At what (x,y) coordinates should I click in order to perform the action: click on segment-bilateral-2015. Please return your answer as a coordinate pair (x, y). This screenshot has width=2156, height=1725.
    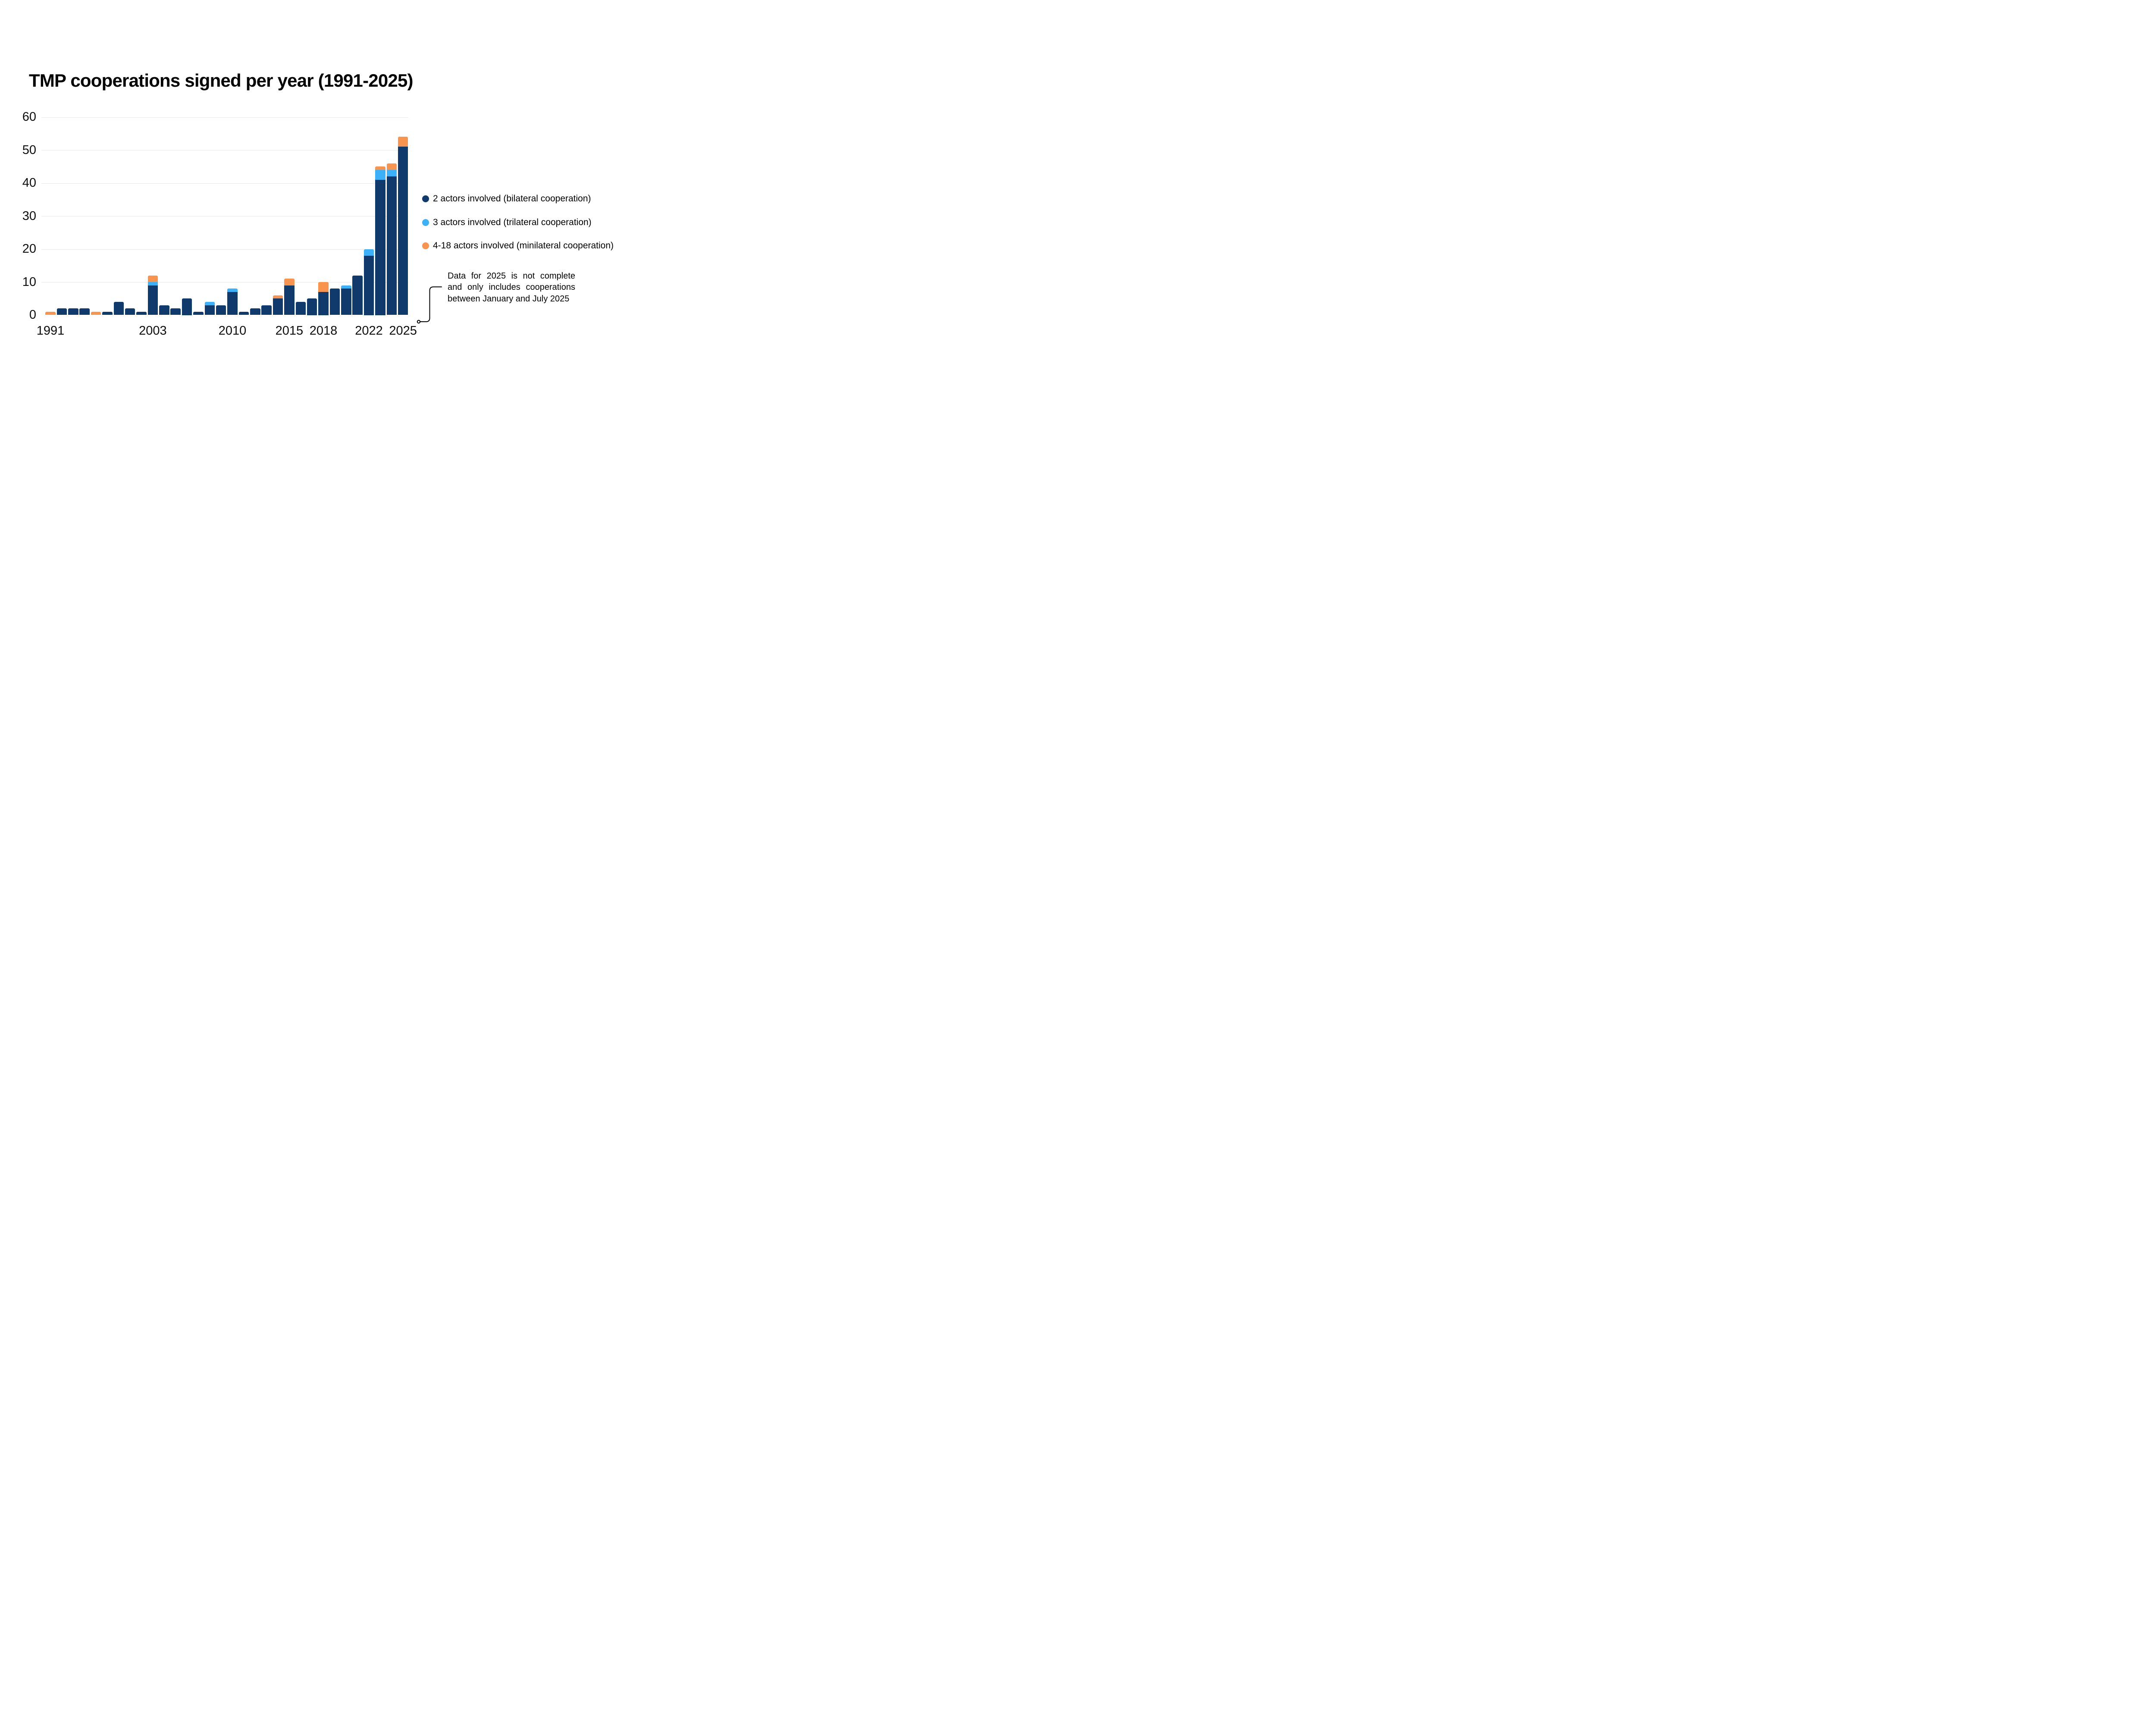
    Looking at the image, I should click on (289, 300).